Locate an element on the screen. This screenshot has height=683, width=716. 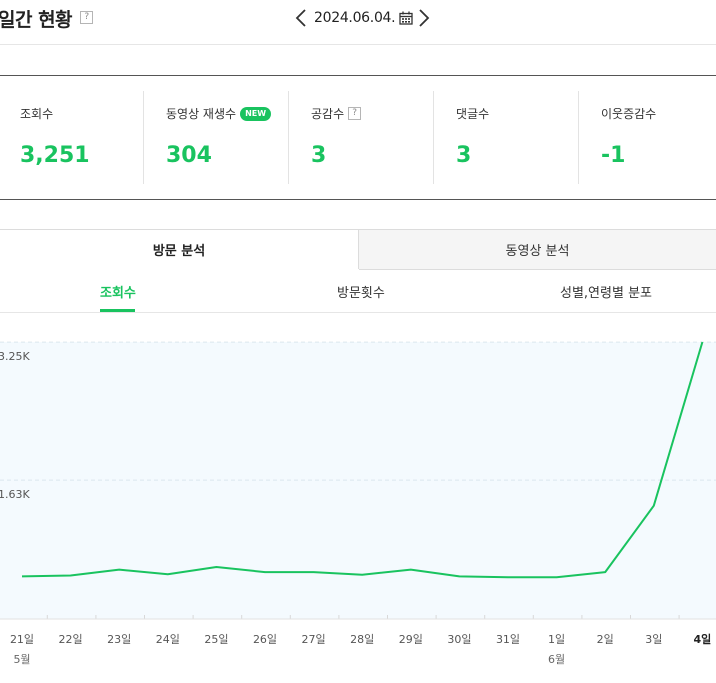
chevron-left-icon is located at coordinates (300, 18).